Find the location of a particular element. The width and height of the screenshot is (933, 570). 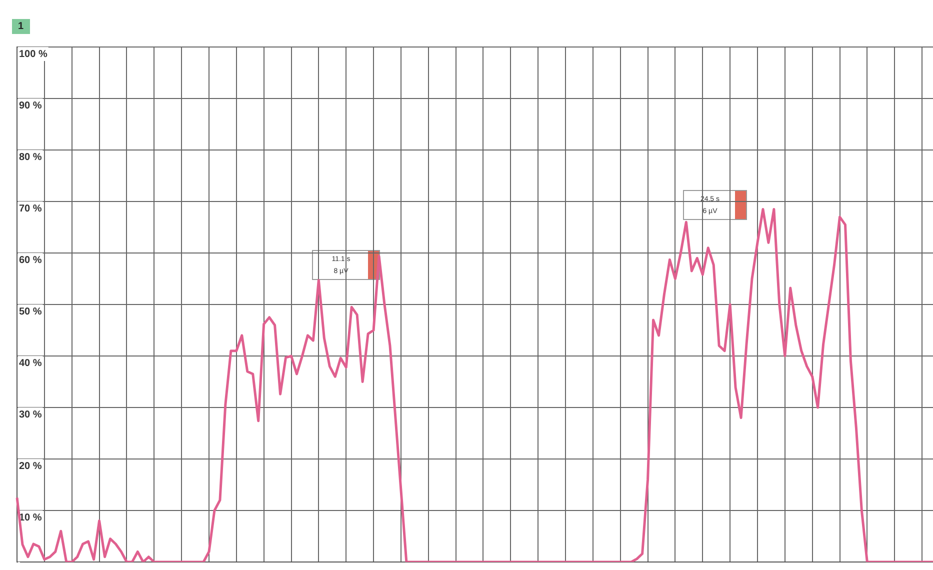

text: 1 is located at coordinates (21, 26).